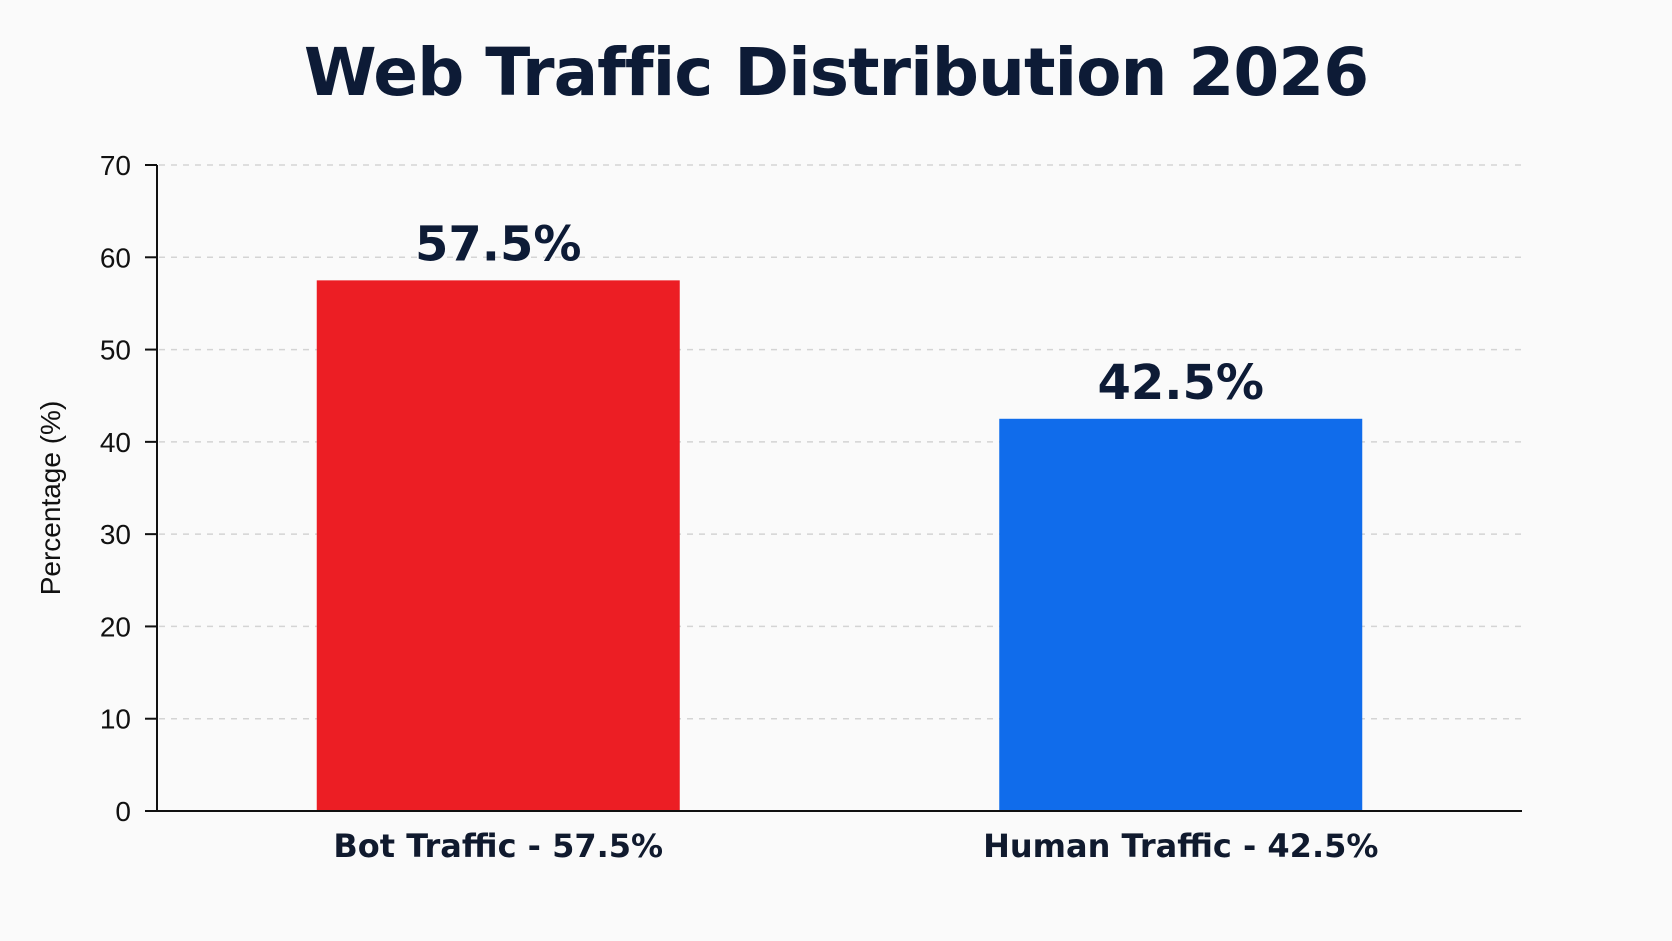 This screenshot has height=941, width=1672. I want to click on y-tick-label: 40, so click(115, 442).